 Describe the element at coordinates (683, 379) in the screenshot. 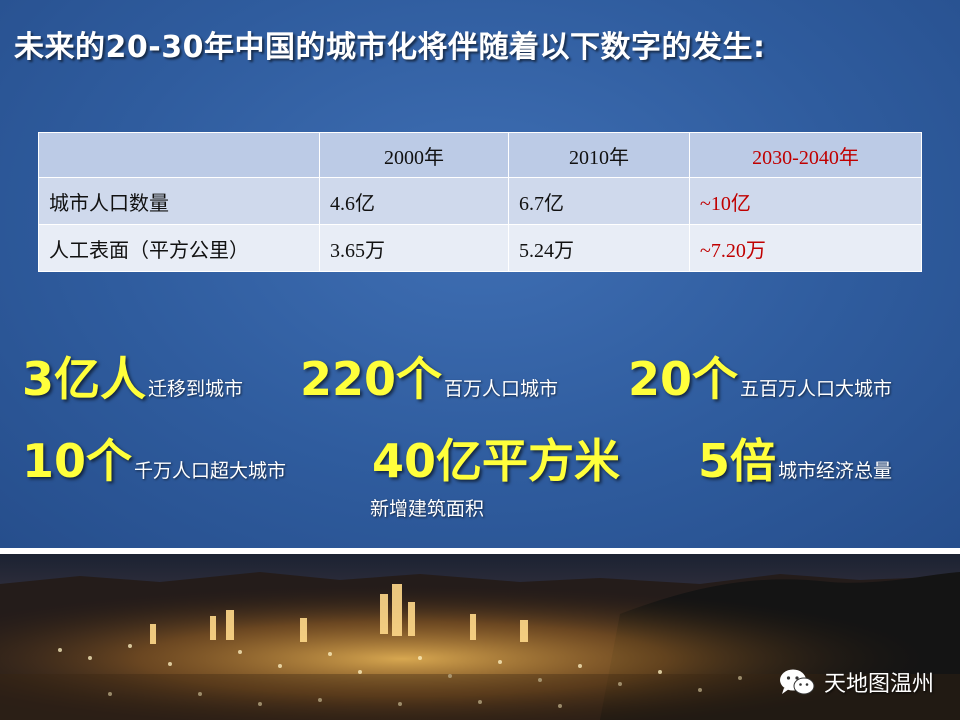

I see `stat-big-number: 20个` at that location.